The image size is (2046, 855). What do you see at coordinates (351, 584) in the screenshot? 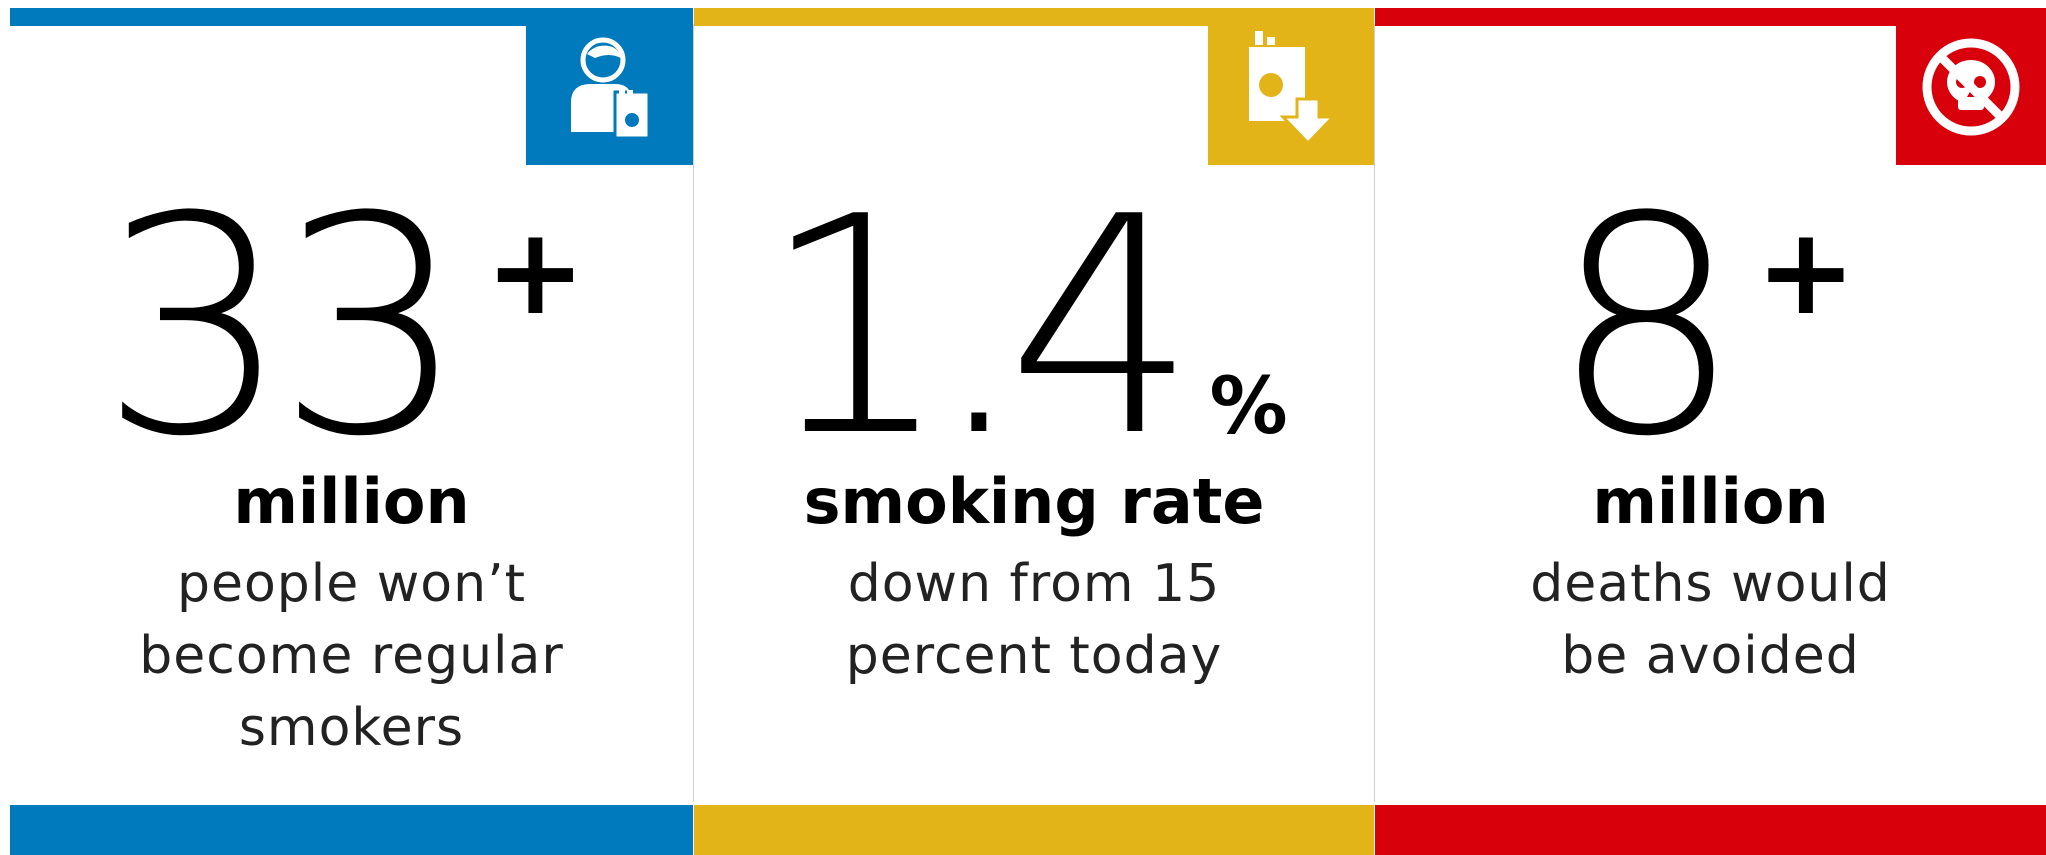
I see `description-line: people won’t` at bounding box center [351, 584].